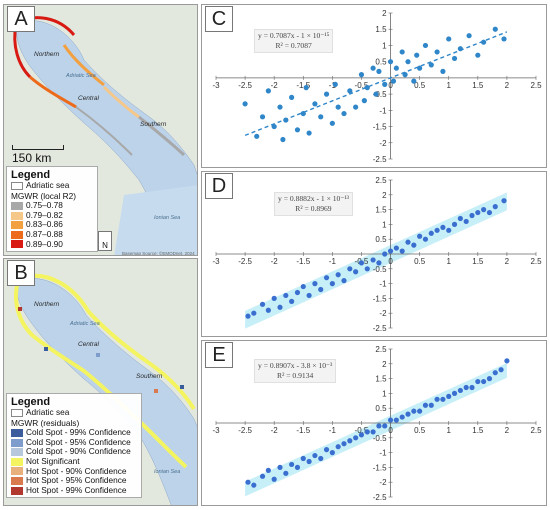 The image size is (550, 510). I want to click on equation-box-c: y = 0.7087x - 1 × 10⁻¹⁵ R² = 0.7087, so click(294, 41).